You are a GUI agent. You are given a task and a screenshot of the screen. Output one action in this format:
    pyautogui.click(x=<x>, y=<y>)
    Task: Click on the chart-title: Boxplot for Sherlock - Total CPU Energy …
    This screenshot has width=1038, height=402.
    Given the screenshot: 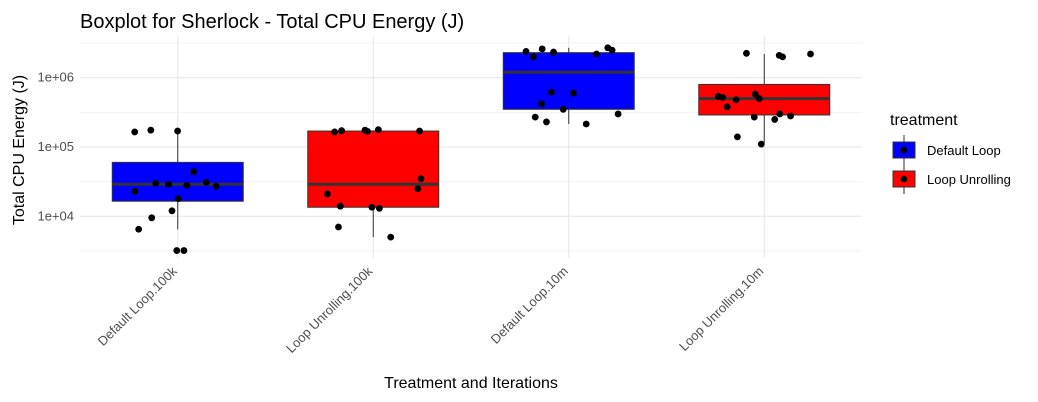 What is the action you would take?
    pyautogui.click(x=272, y=22)
    